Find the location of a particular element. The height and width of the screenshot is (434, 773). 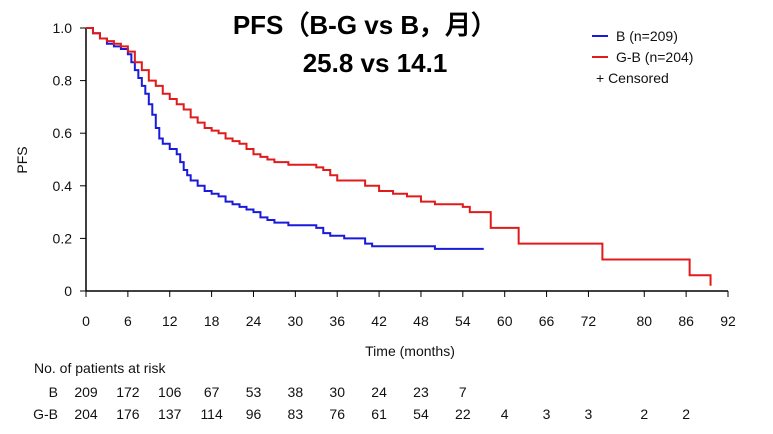

risk-value: 96 is located at coordinates (254, 414).